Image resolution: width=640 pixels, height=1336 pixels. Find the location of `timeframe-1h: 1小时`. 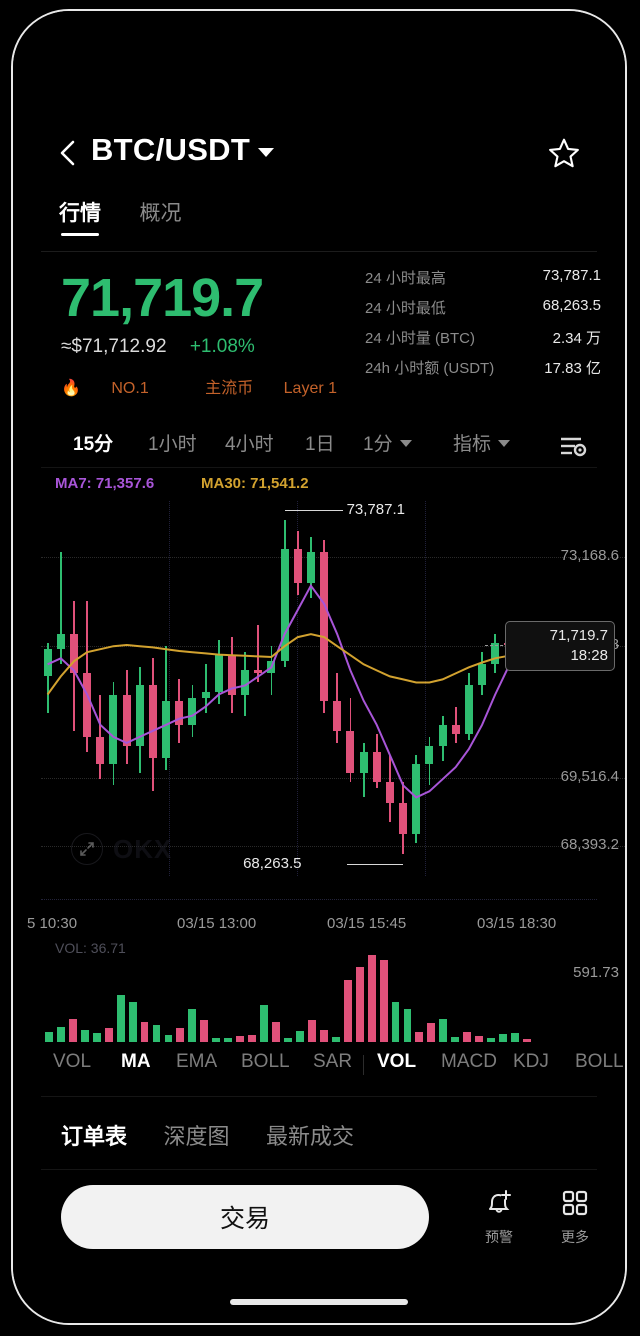

timeframe-1h: 1小时 is located at coordinates (172, 444).